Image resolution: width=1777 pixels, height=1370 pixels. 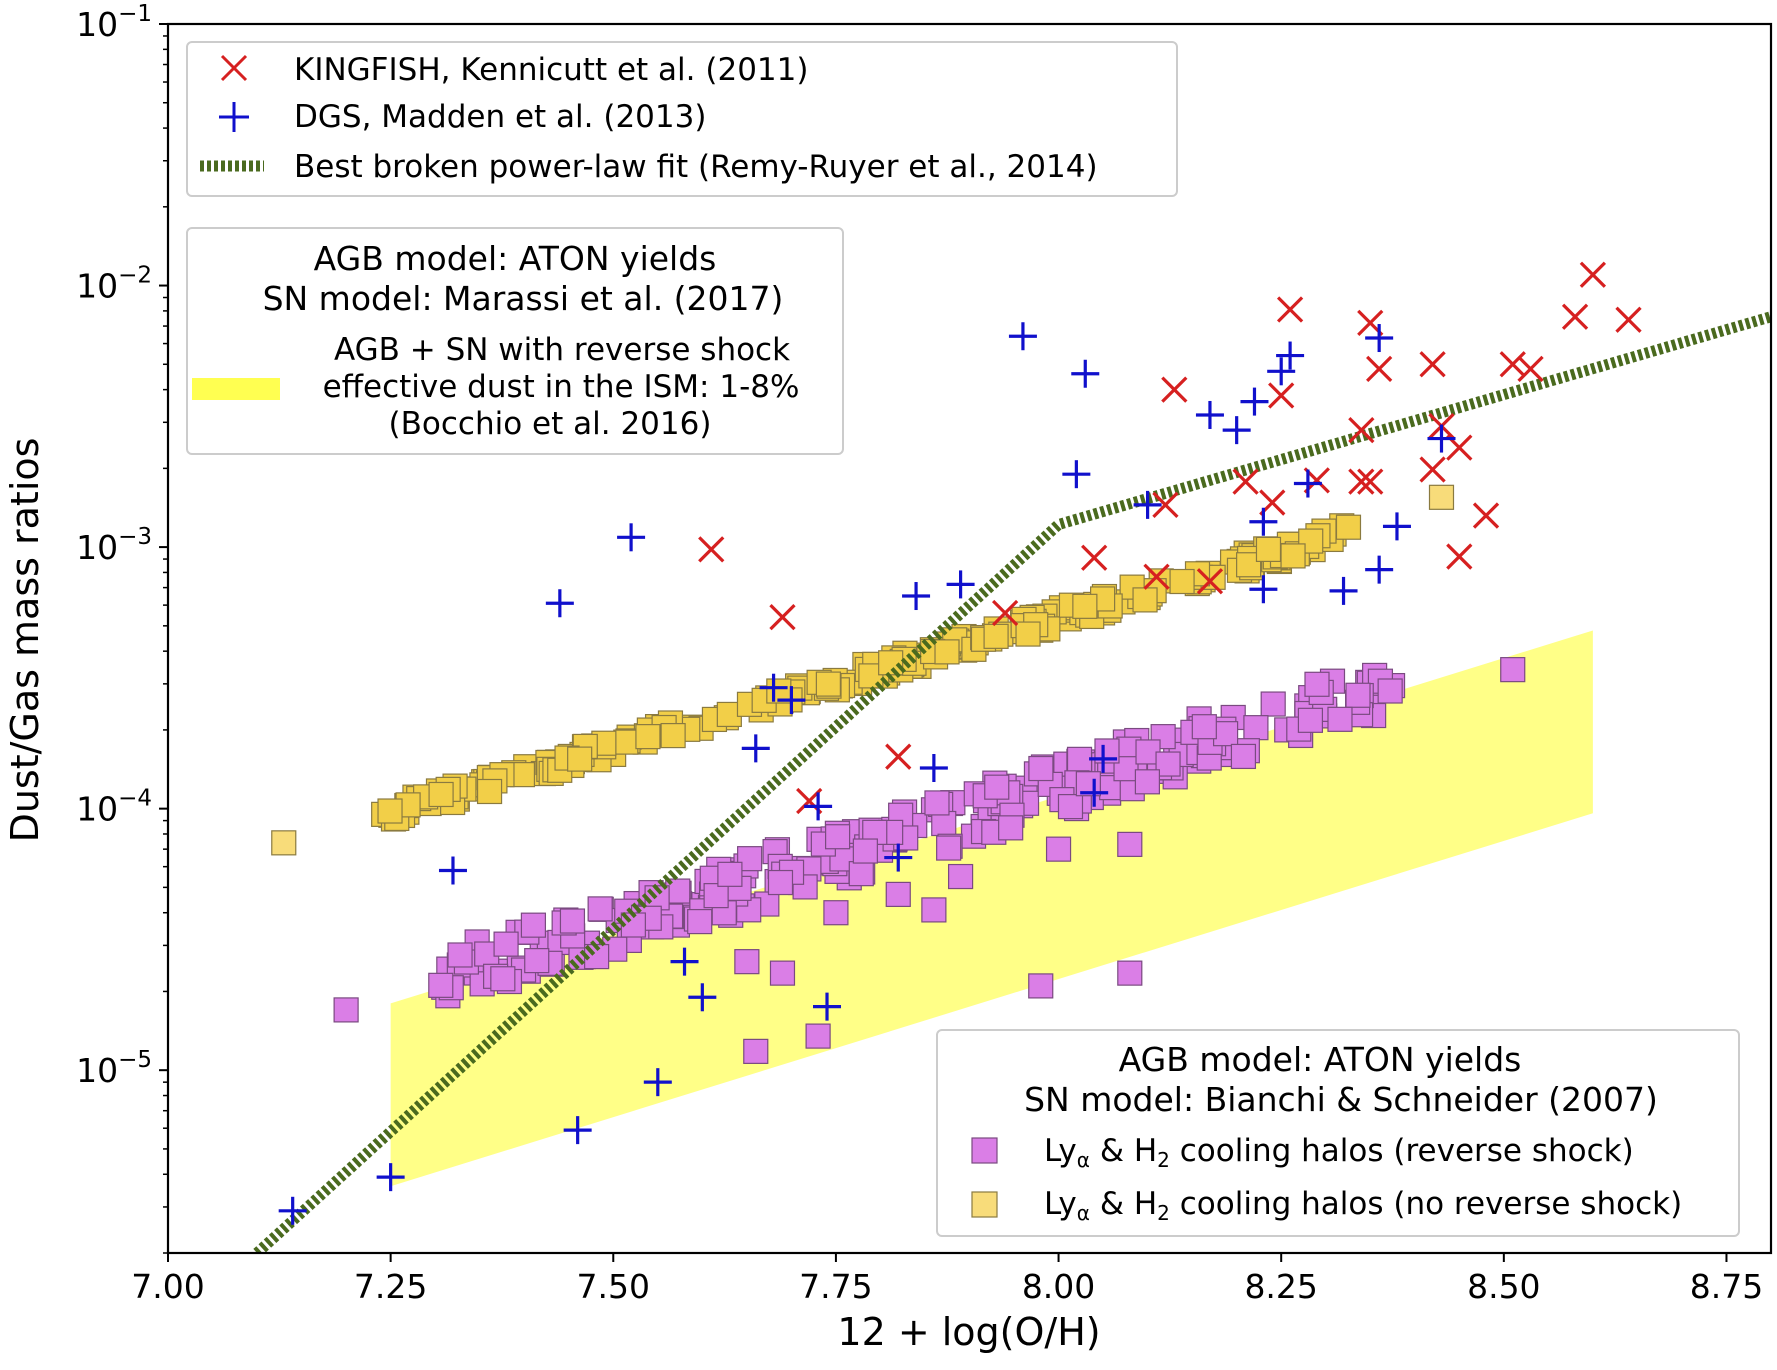 I want to click on legend-bottom-frame, so click(x=1338, y=1133).